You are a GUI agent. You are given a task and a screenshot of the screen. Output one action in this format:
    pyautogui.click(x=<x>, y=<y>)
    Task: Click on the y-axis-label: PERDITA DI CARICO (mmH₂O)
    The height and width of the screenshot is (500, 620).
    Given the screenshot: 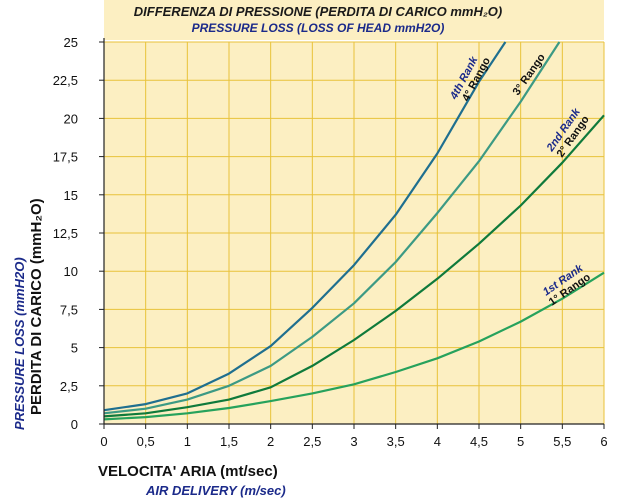 What is the action you would take?
    pyautogui.click(x=36, y=306)
    